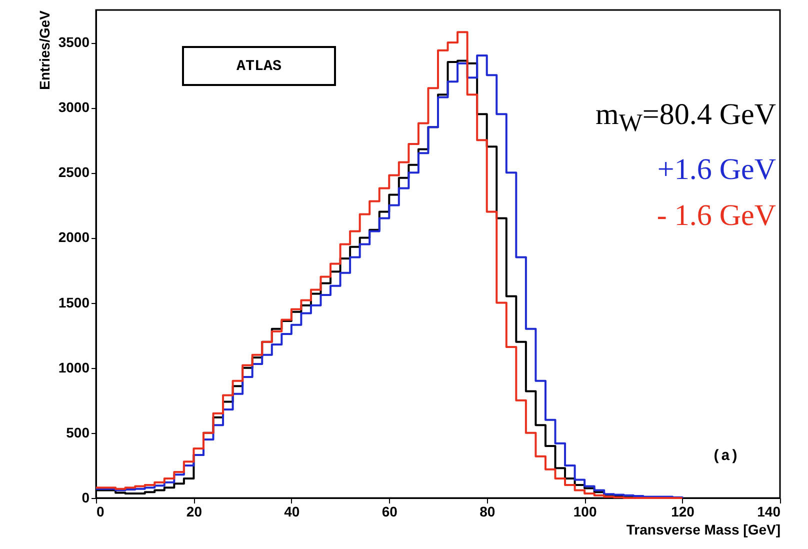 The width and height of the screenshot is (808, 549). I want to click on y-tick-label: 500, so click(78, 432).